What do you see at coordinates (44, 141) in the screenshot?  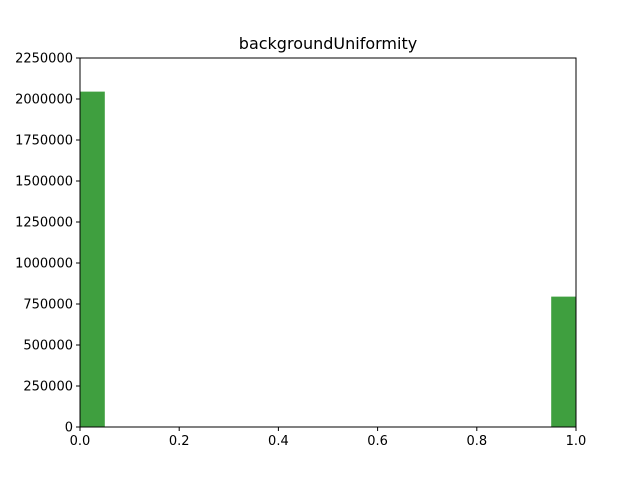 I see `y-tick-label-7: 1750000` at bounding box center [44, 141].